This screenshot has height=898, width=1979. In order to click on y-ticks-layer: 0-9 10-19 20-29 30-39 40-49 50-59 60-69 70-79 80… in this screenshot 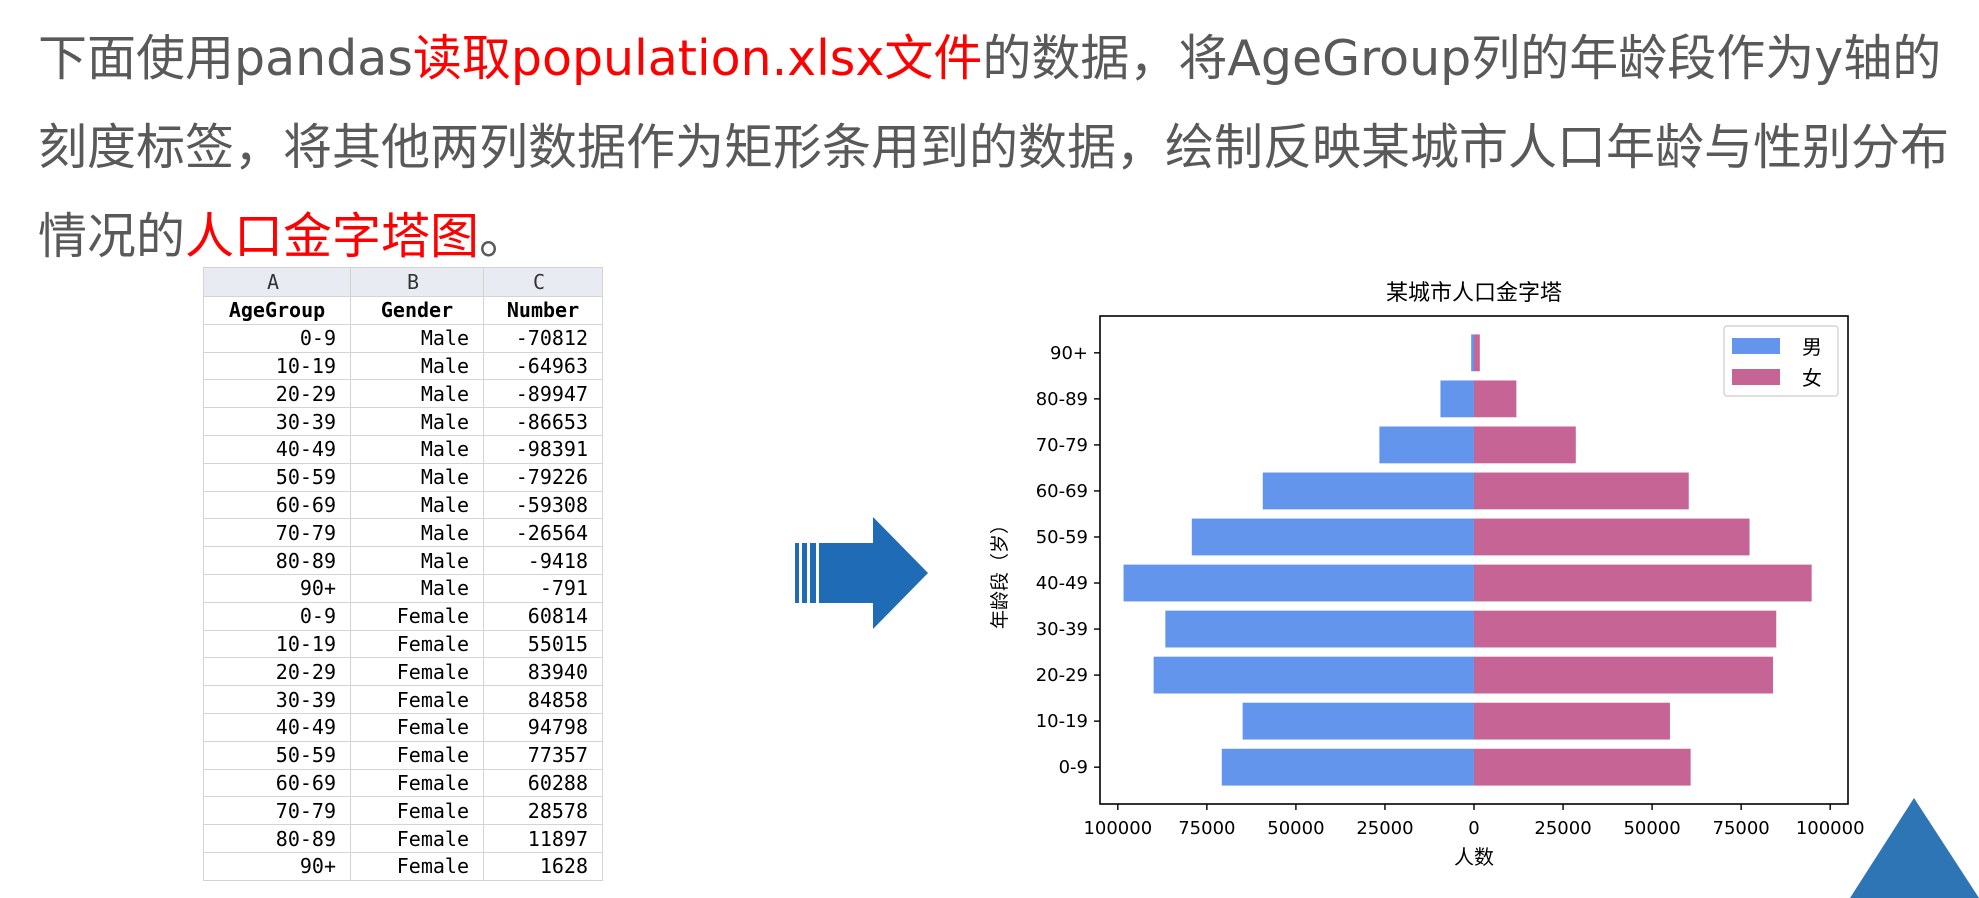, I will do `click(1068, 560)`.